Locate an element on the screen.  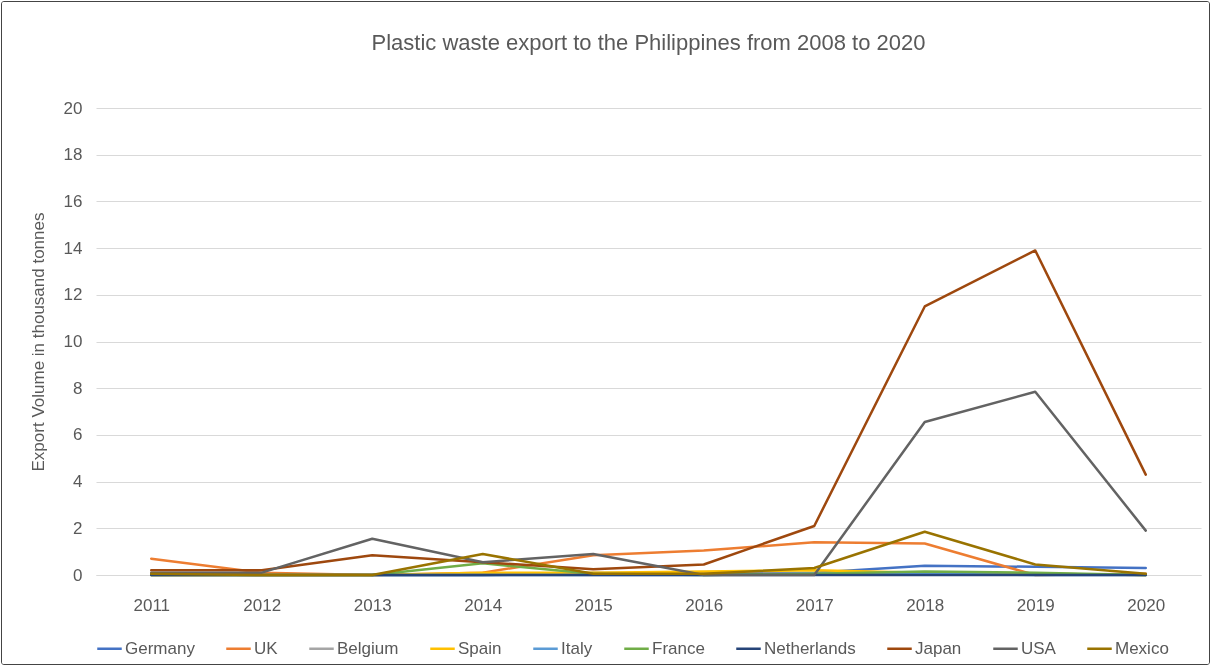
y-tick-label: 14 is located at coordinates (73, 248).